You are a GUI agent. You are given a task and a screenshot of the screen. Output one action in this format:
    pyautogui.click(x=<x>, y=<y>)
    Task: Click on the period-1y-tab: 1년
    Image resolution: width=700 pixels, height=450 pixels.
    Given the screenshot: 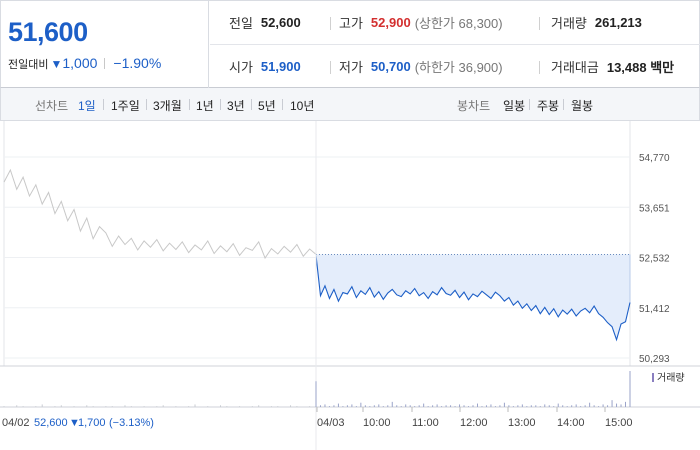 What is the action you would take?
    pyautogui.click(x=205, y=106)
    